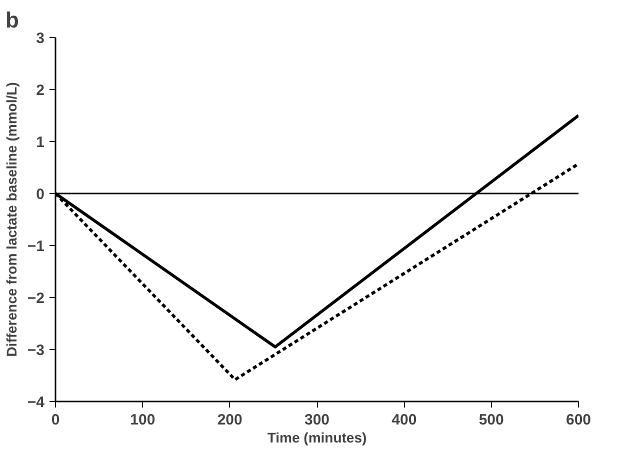 The width and height of the screenshot is (630, 456). What do you see at coordinates (317, 438) in the screenshot?
I see `x-axis-title: Time (minutes)` at bounding box center [317, 438].